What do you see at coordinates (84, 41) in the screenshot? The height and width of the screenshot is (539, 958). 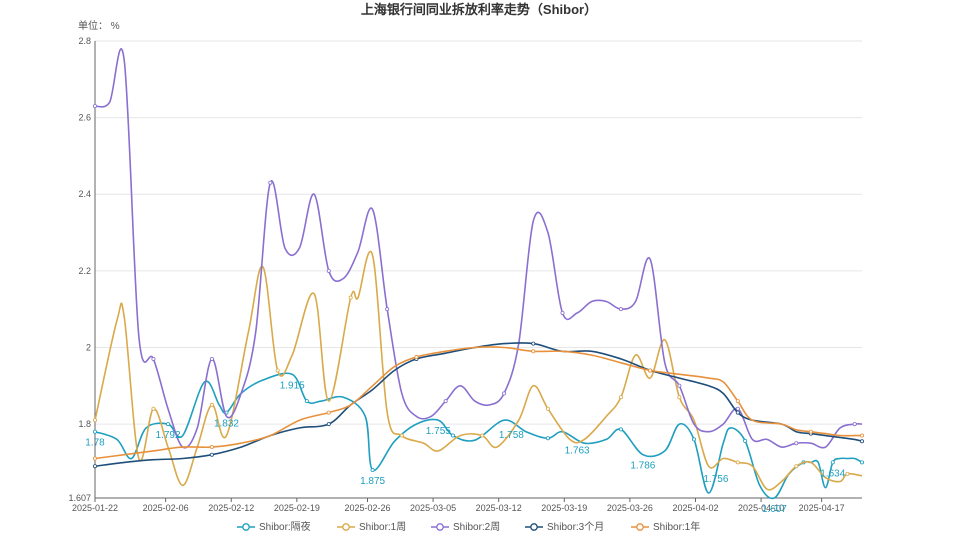 I see `y-tick-label: 2.8` at bounding box center [84, 41].